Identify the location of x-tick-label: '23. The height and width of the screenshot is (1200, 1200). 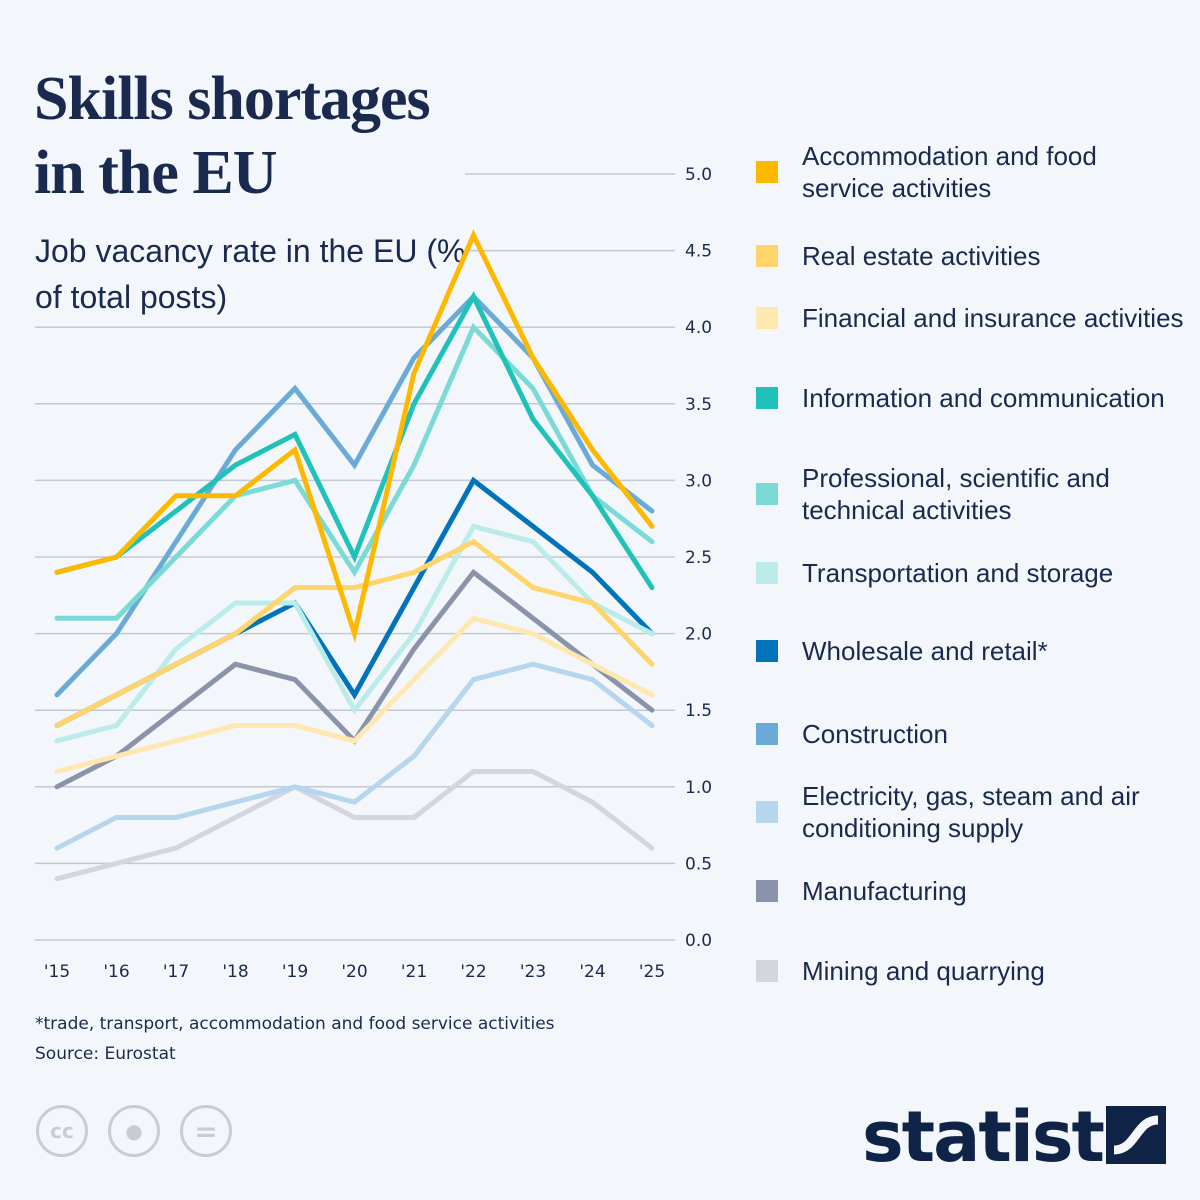
(533, 972).